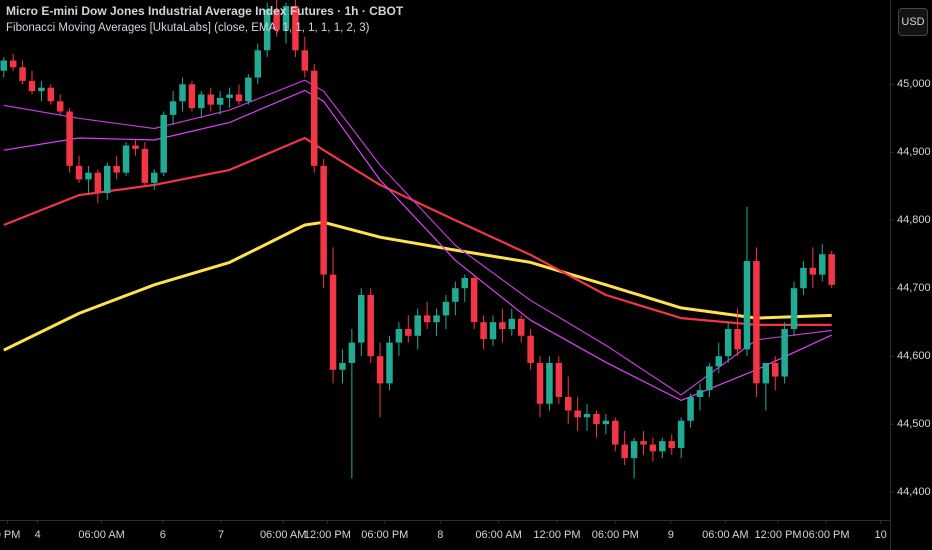 The width and height of the screenshot is (932, 550). What do you see at coordinates (914, 424) in the screenshot?
I see `y-tick-label: 44,500` at bounding box center [914, 424].